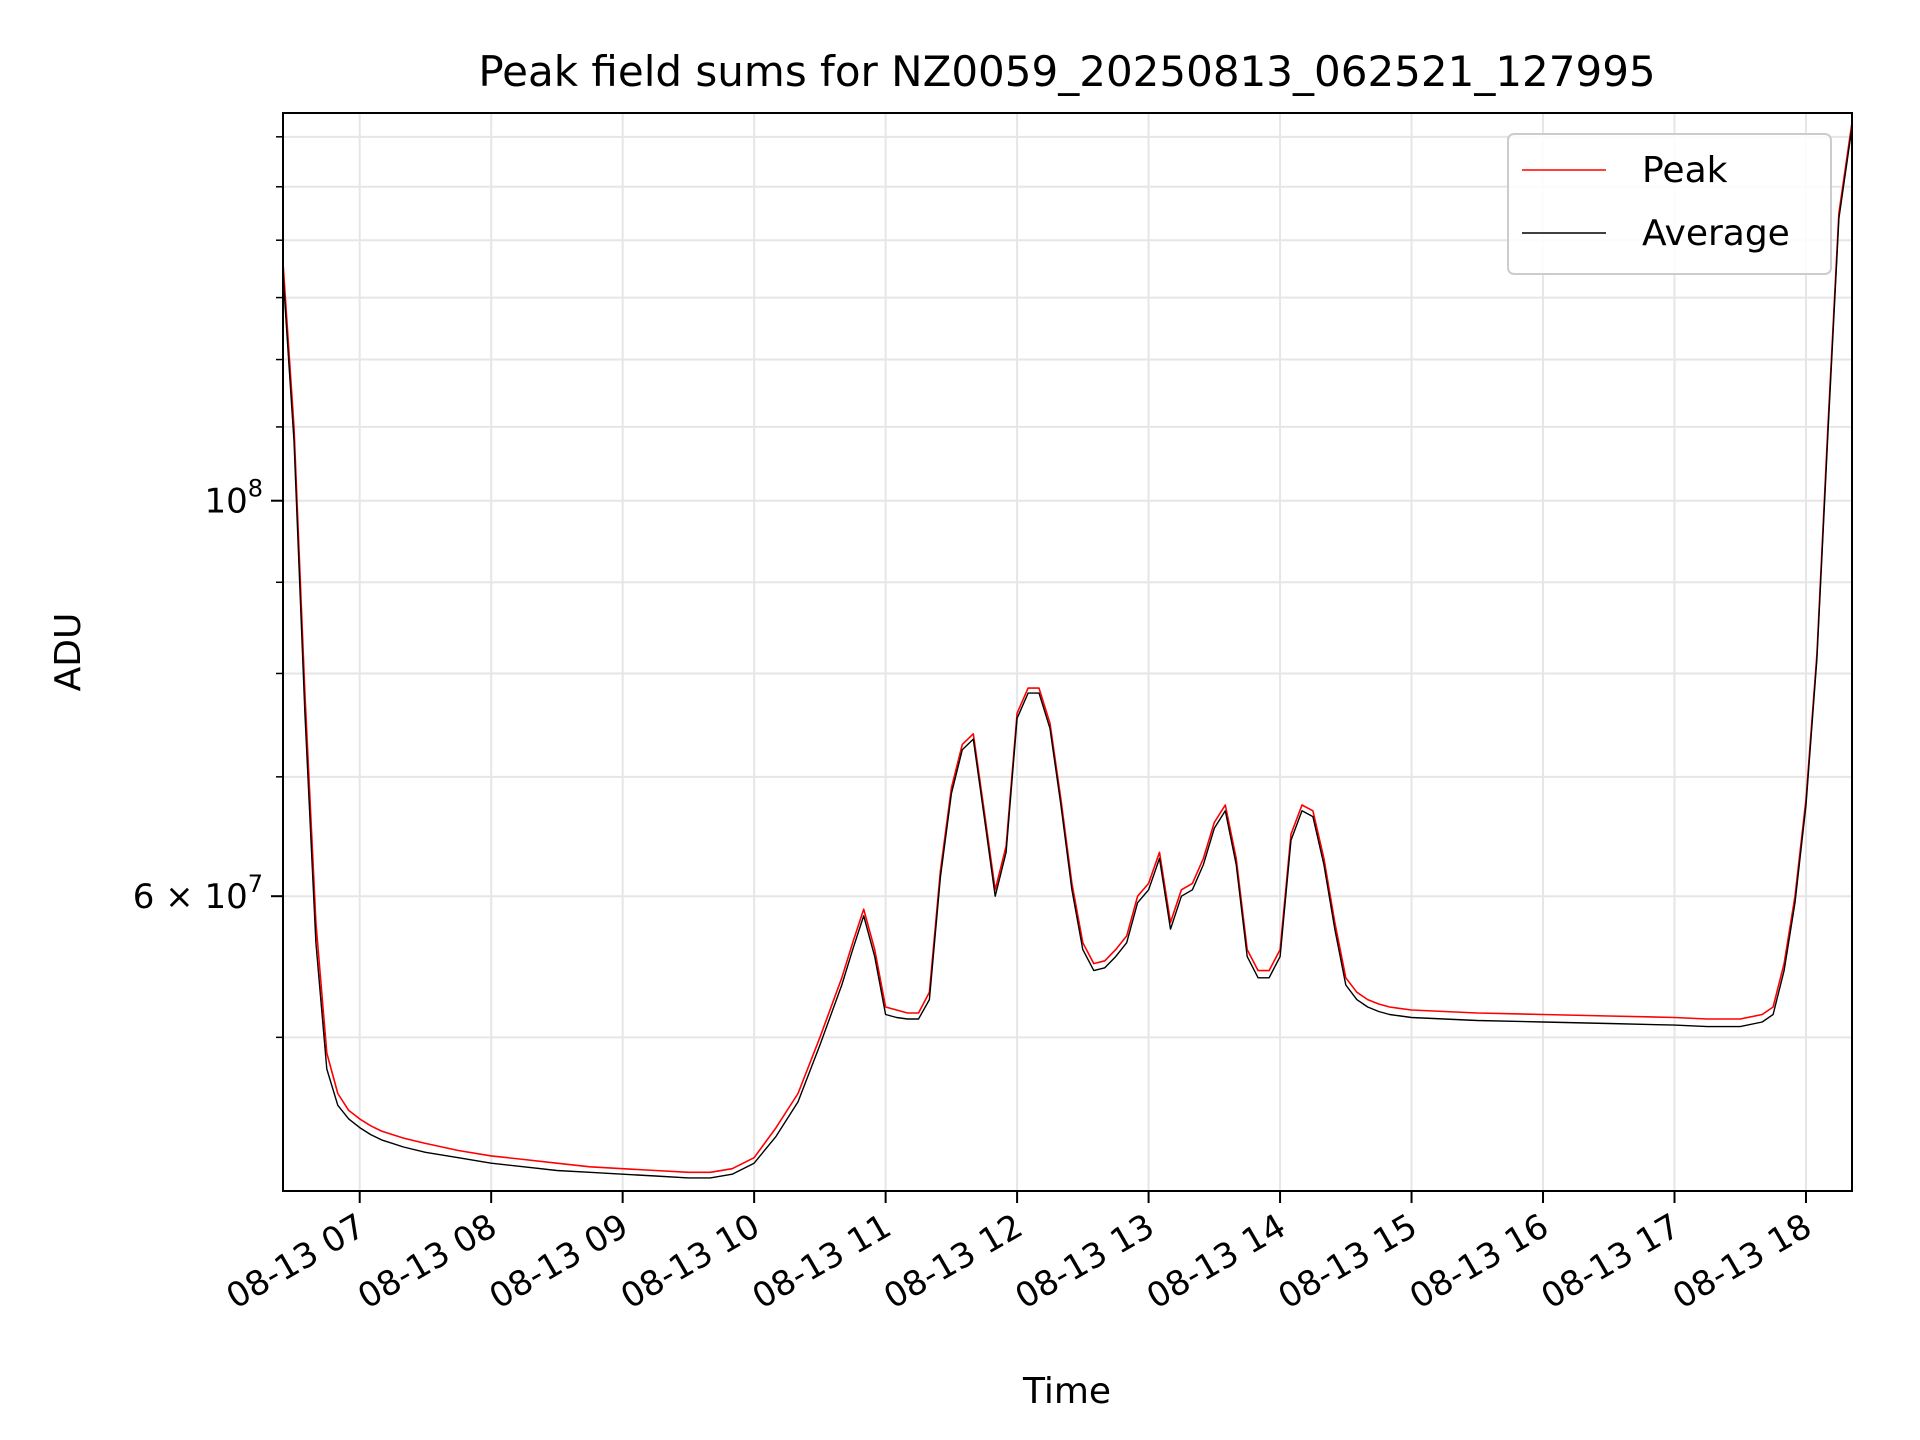 This screenshot has height=1440, width=1920. I want to click on legend-label-average: Average, so click(1716, 233).